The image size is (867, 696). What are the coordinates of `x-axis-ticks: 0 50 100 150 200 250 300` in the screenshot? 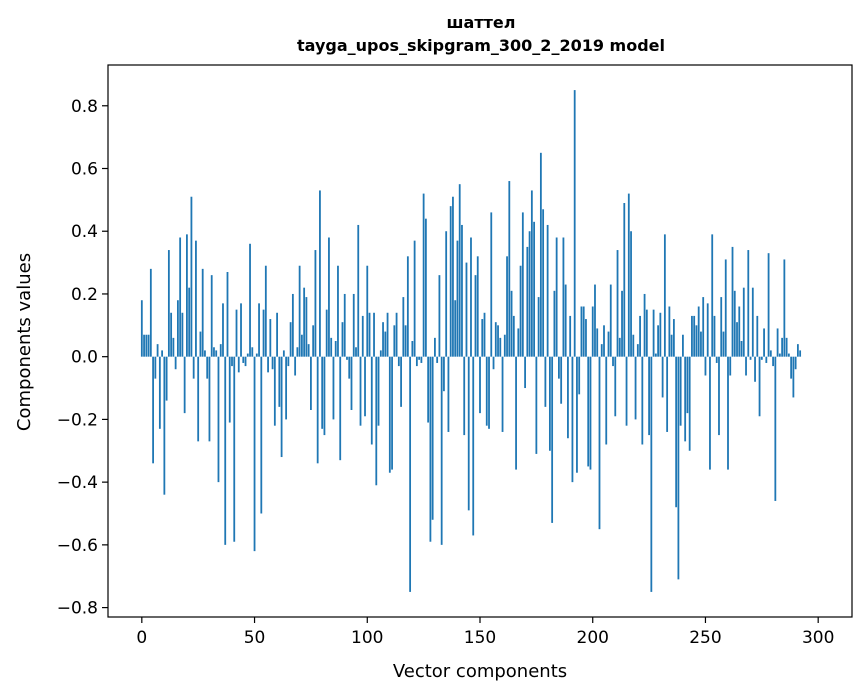 It's located at (485, 632).